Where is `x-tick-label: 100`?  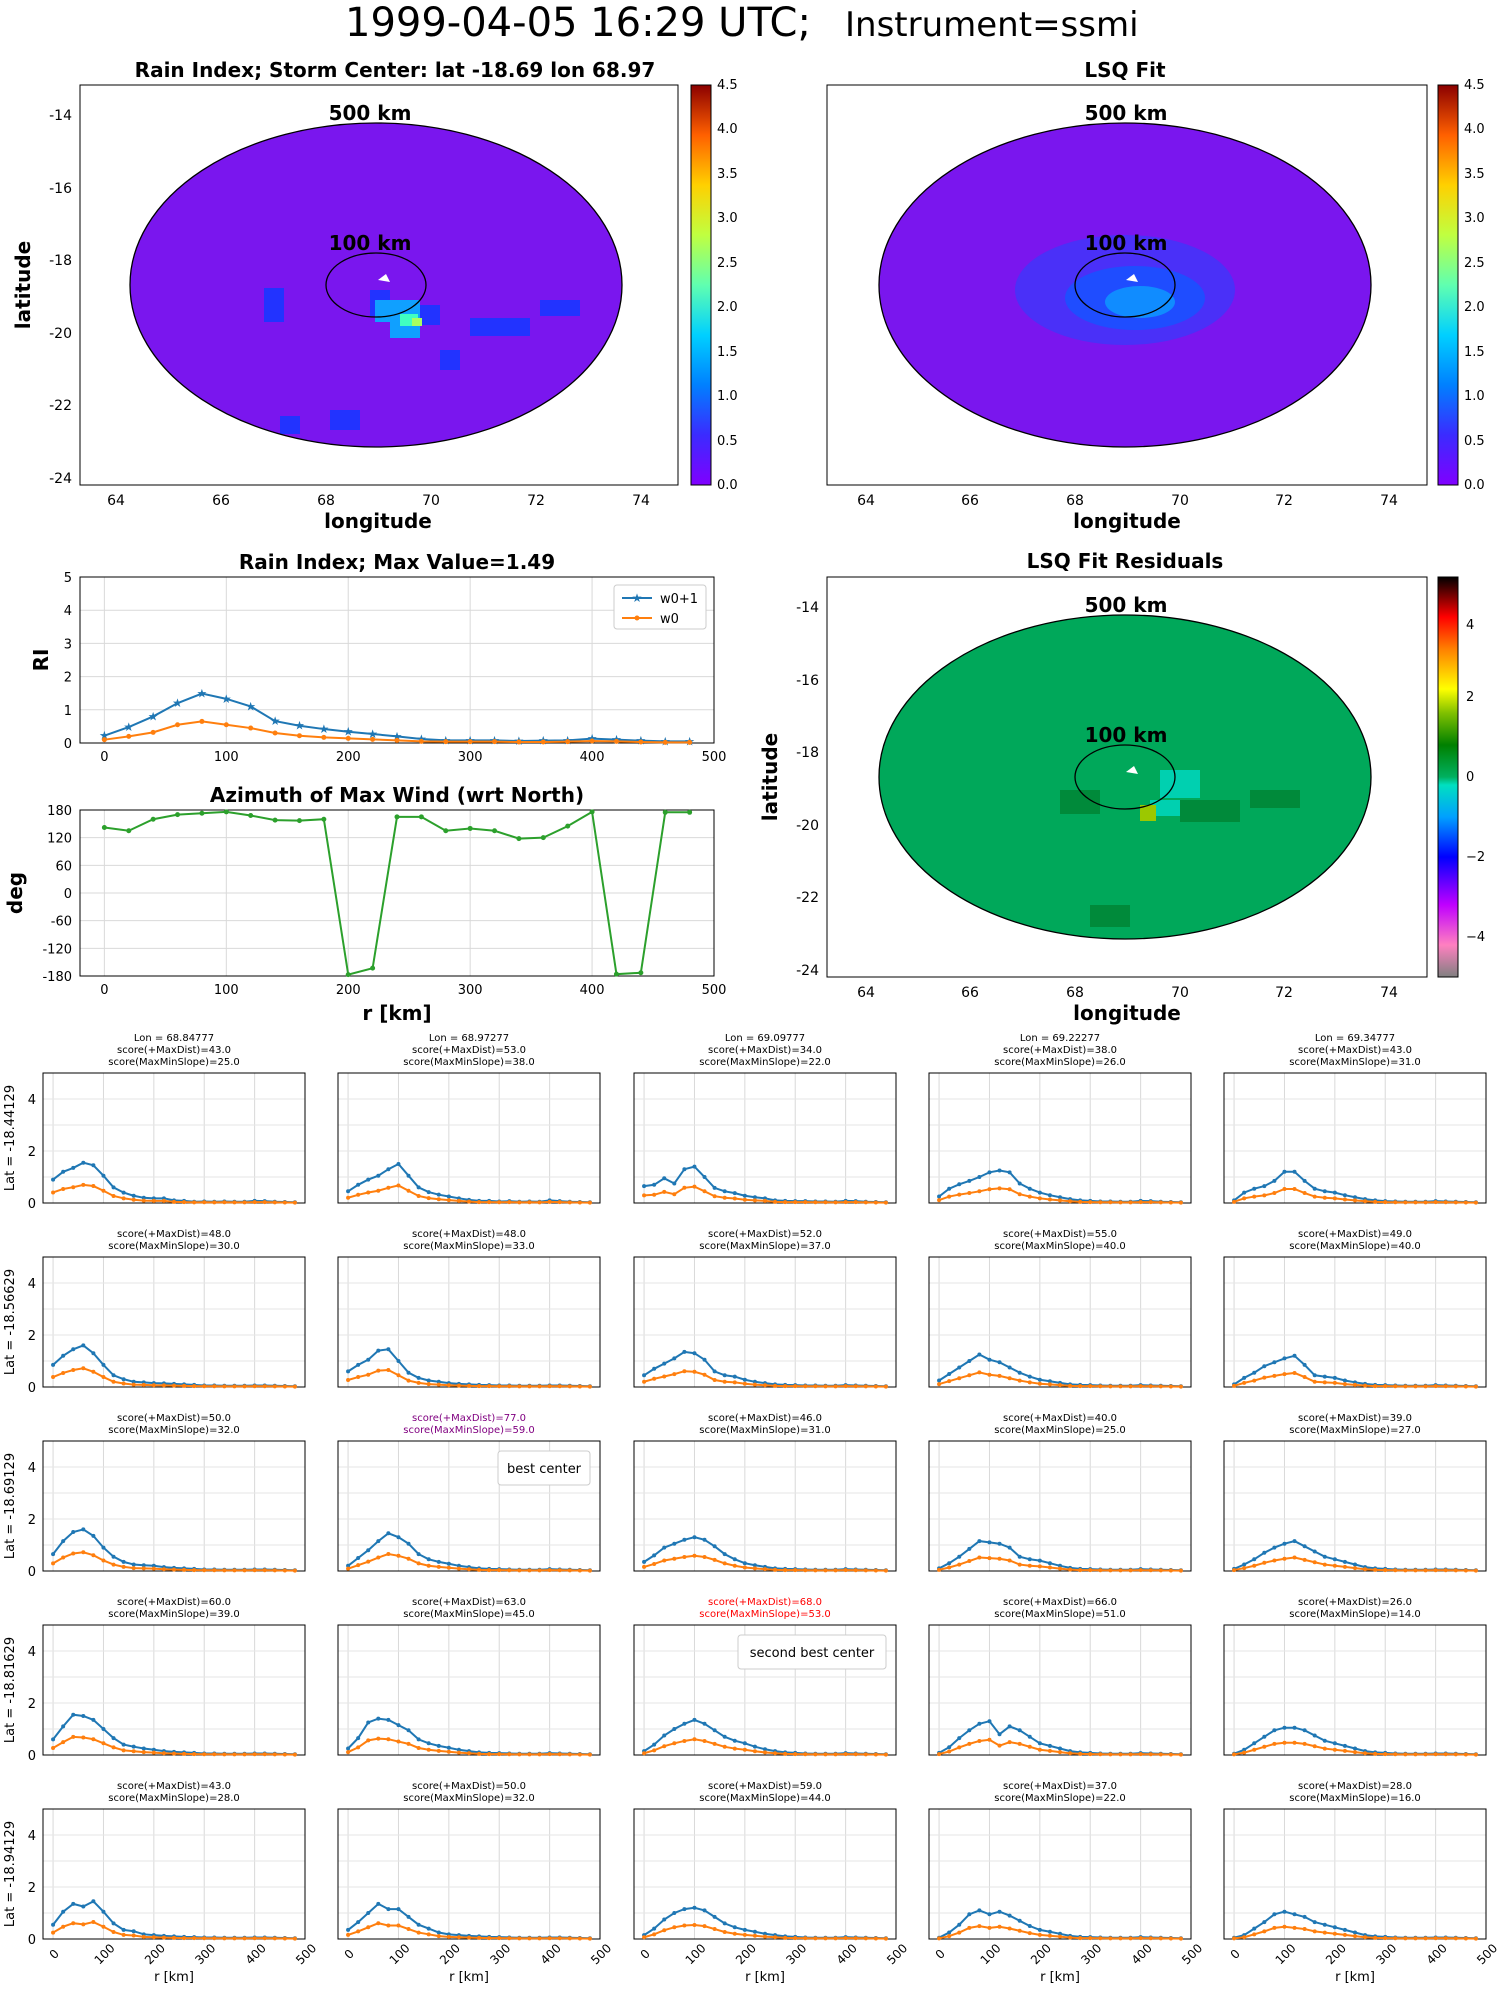 x-tick-label: 100 is located at coordinates (696, 1954).